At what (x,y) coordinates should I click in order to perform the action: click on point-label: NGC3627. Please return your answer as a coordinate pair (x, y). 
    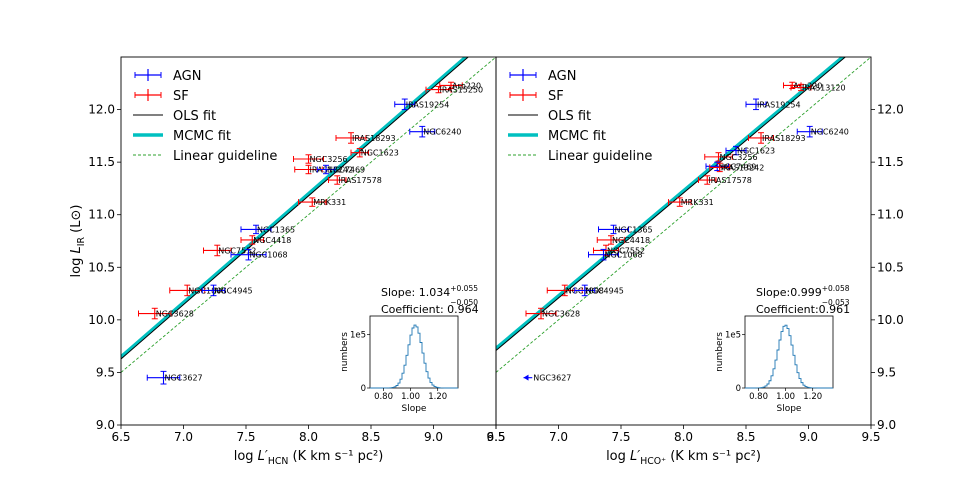
    Looking at the image, I should click on (552, 378).